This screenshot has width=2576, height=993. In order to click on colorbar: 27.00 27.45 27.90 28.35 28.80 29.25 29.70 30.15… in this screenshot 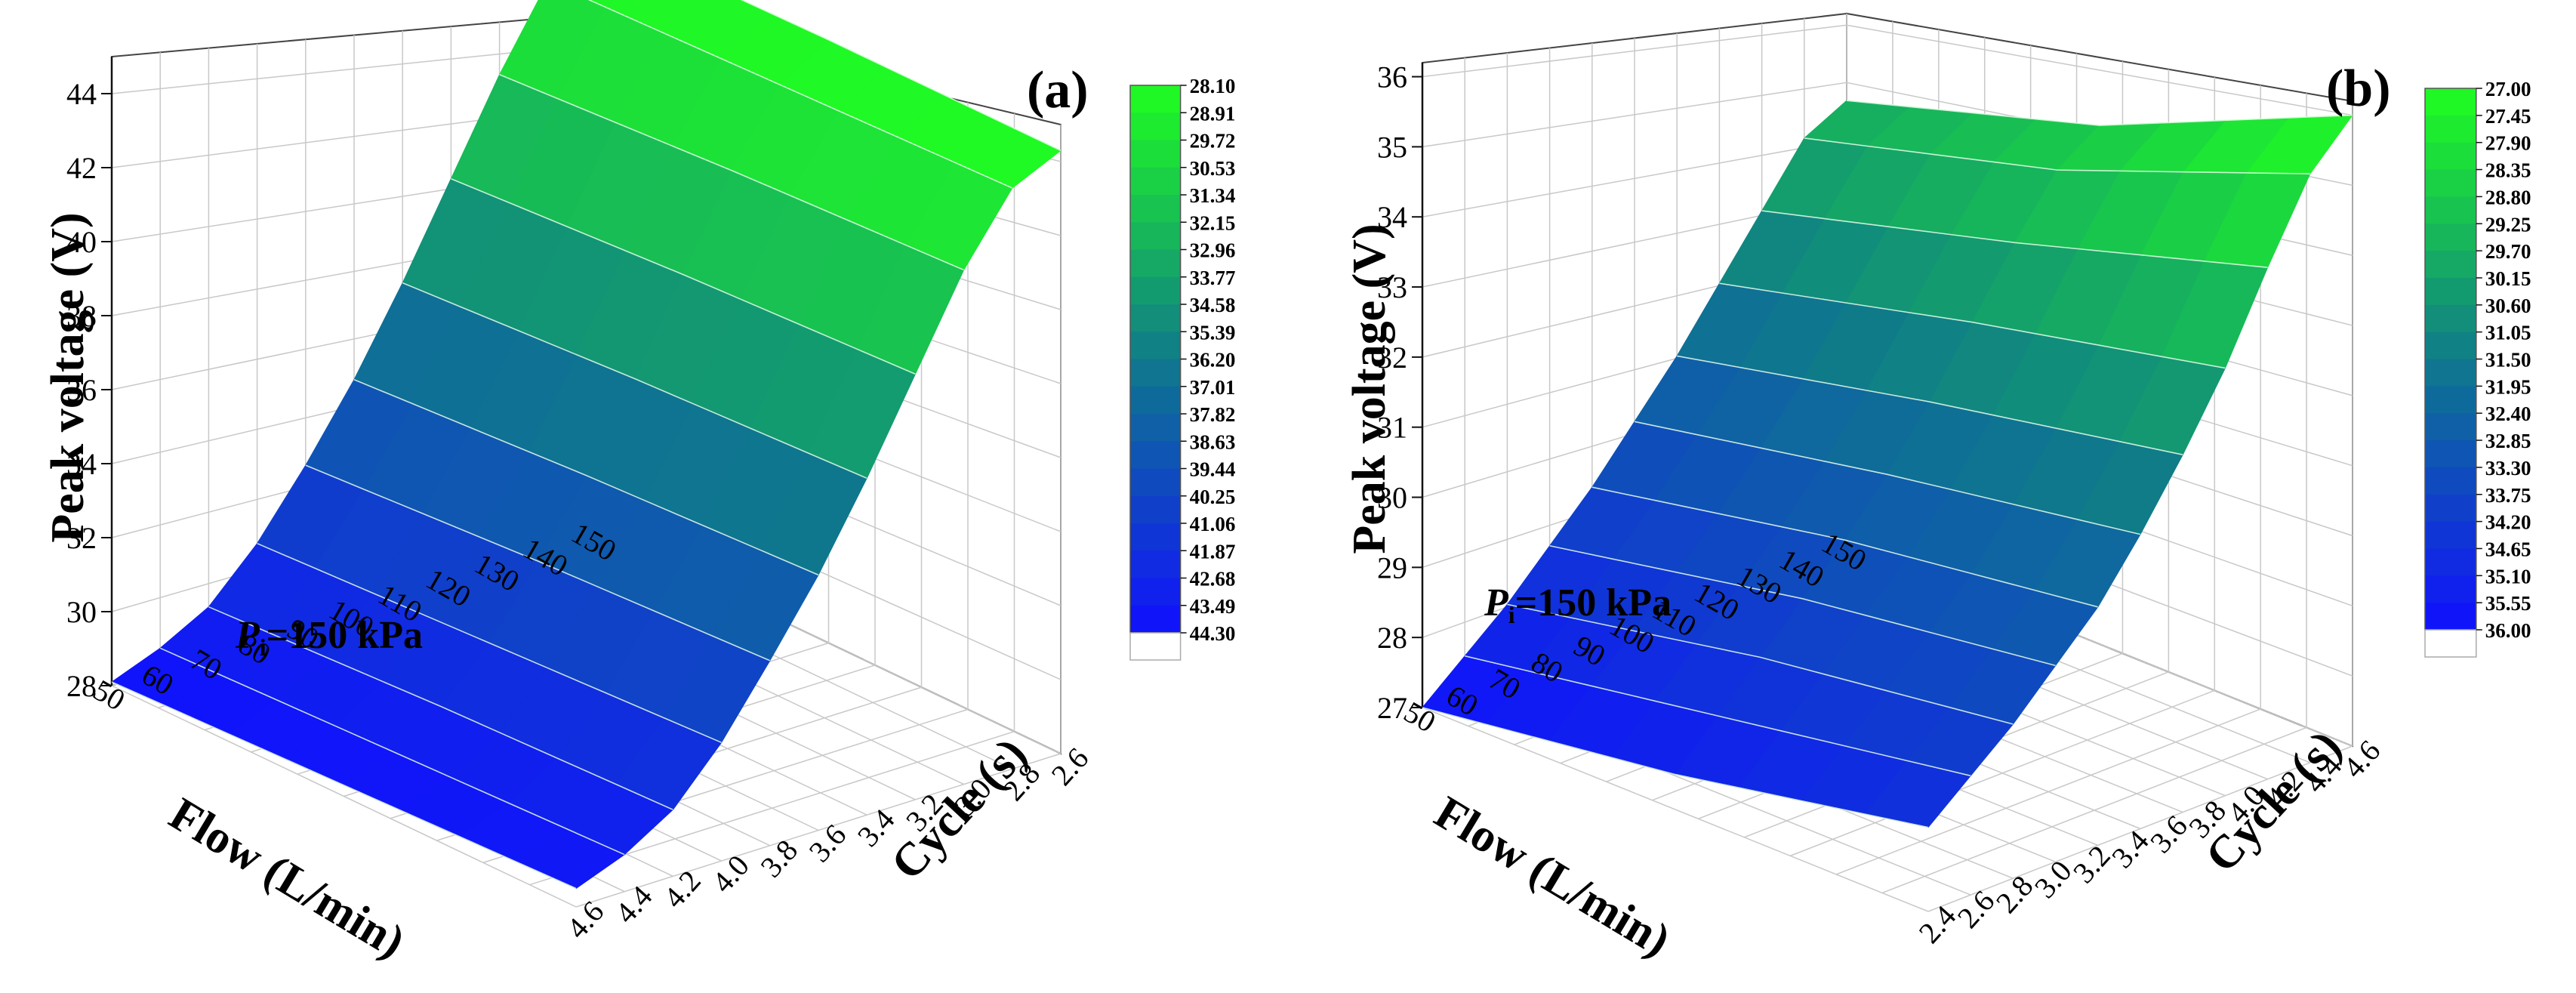, I will do `click(2477, 368)`.